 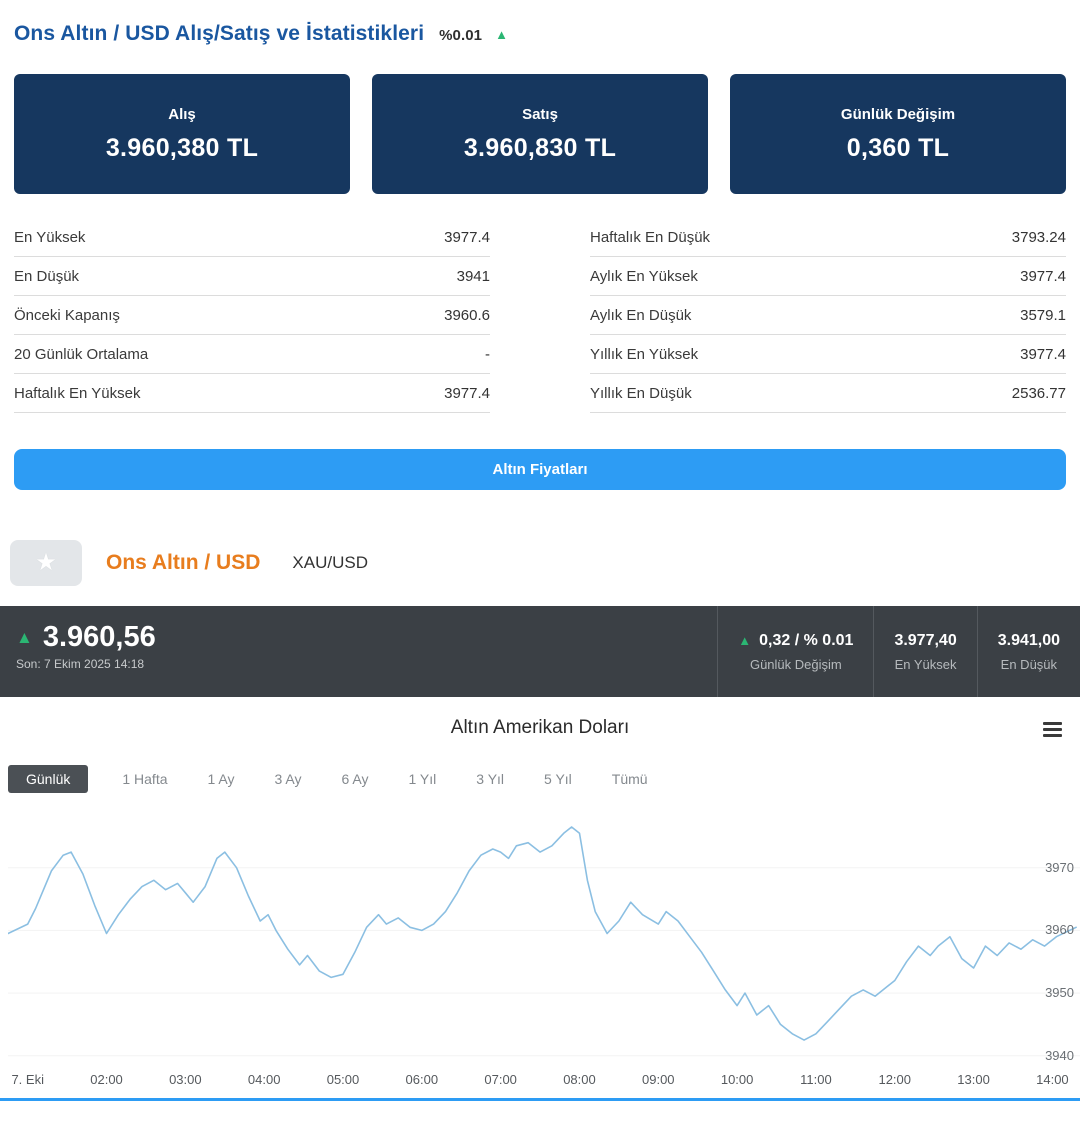 I want to click on sell-price-card: Satış 3.960,830 TL, so click(x=540, y=134).